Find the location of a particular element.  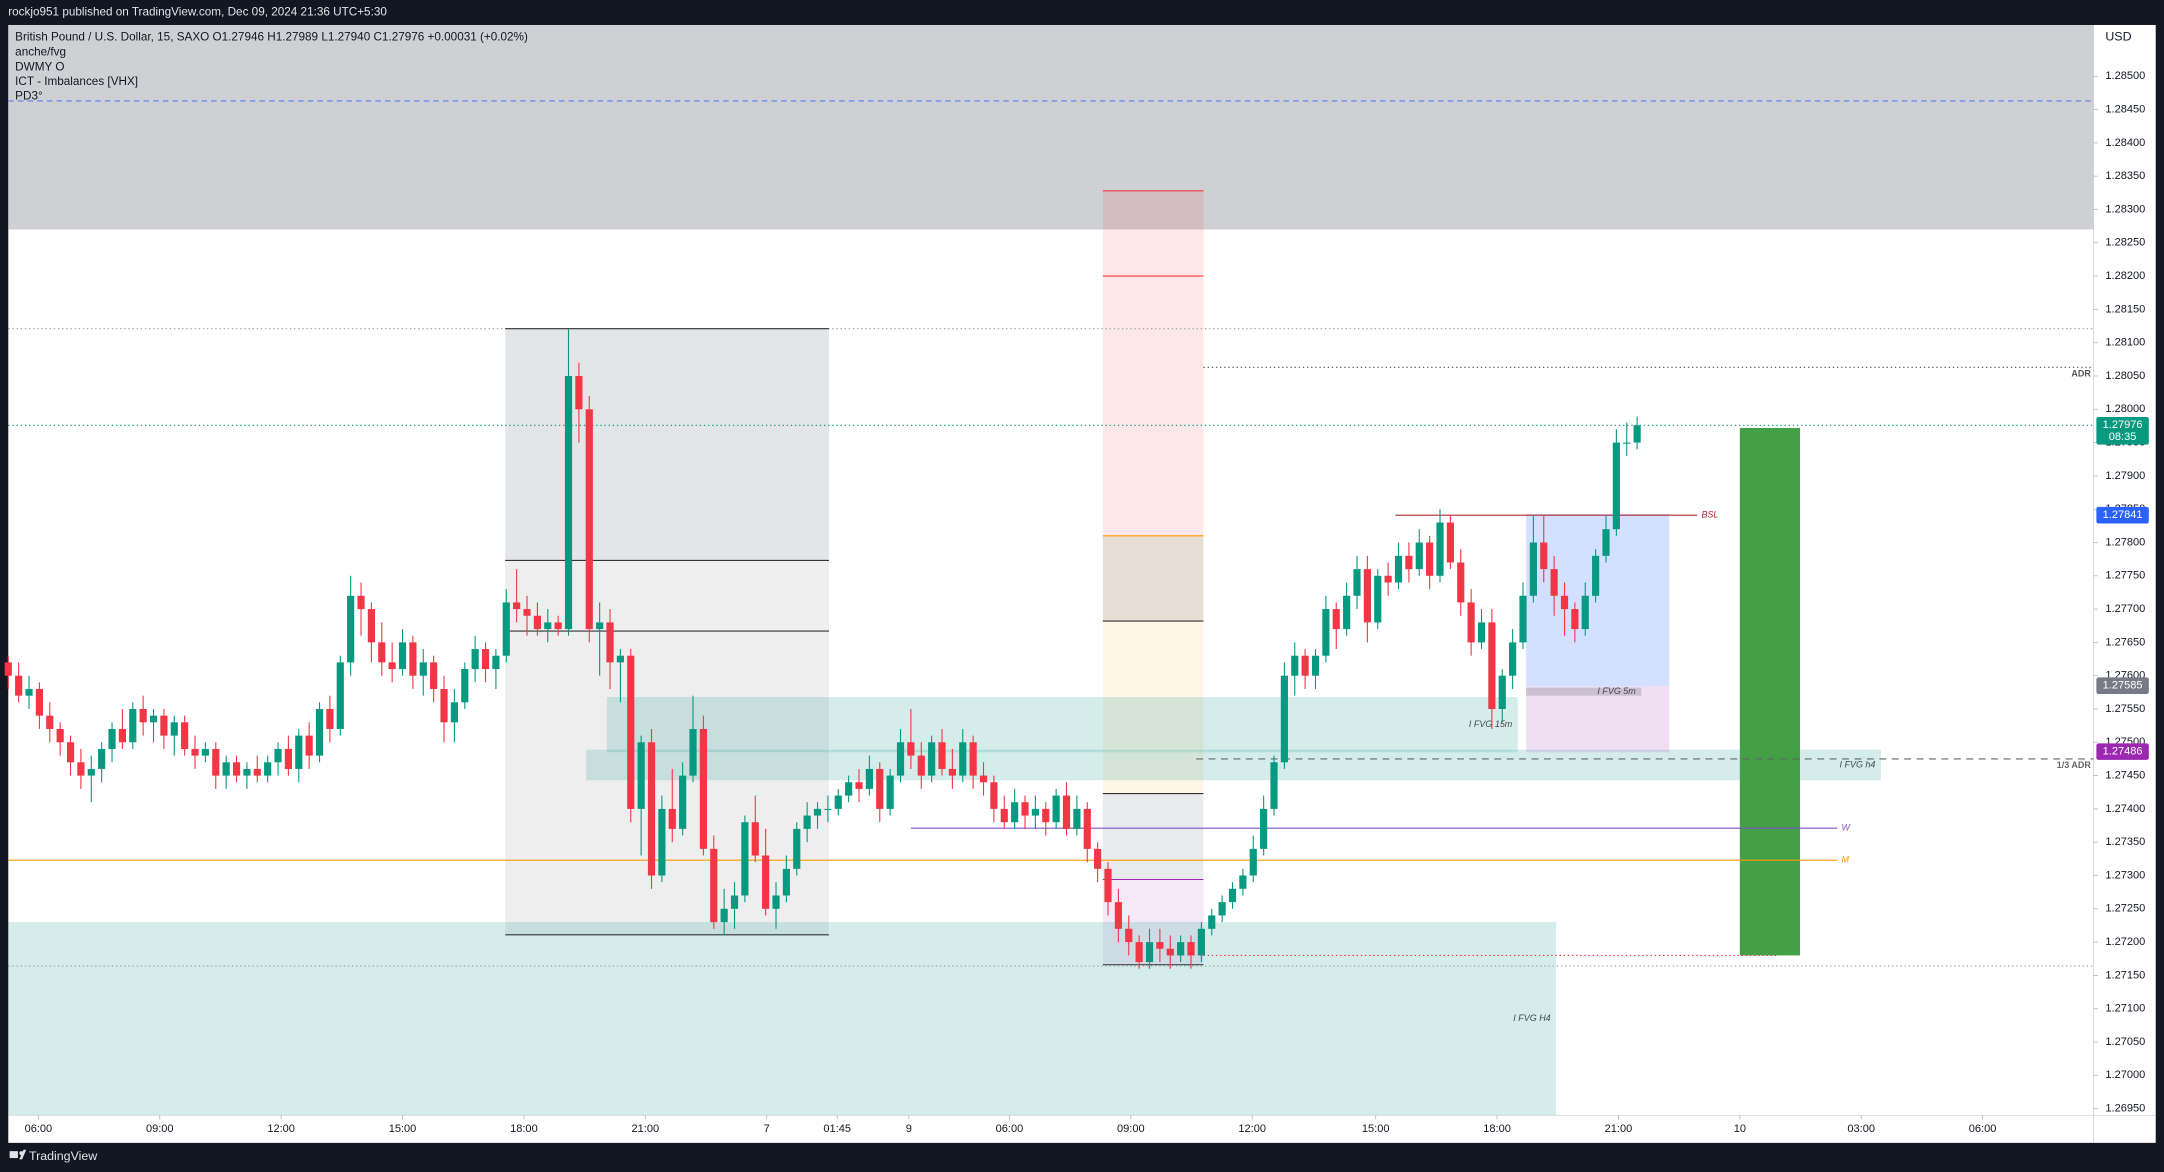

x-tick-label: 12:00 is located at coordinates (1252, 1129).